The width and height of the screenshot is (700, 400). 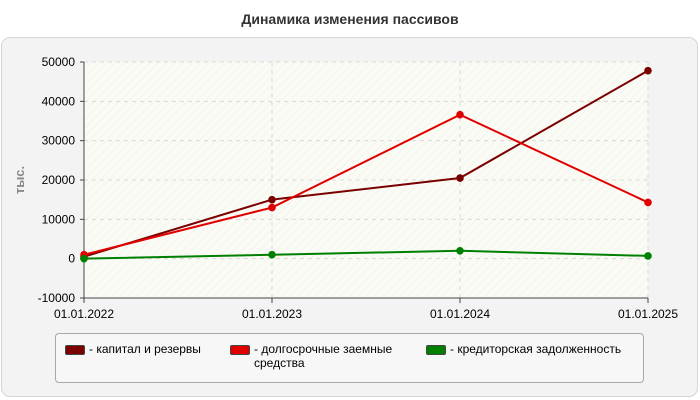 I want to click on y-tick-label: 50000, so click(x=59, y=62).